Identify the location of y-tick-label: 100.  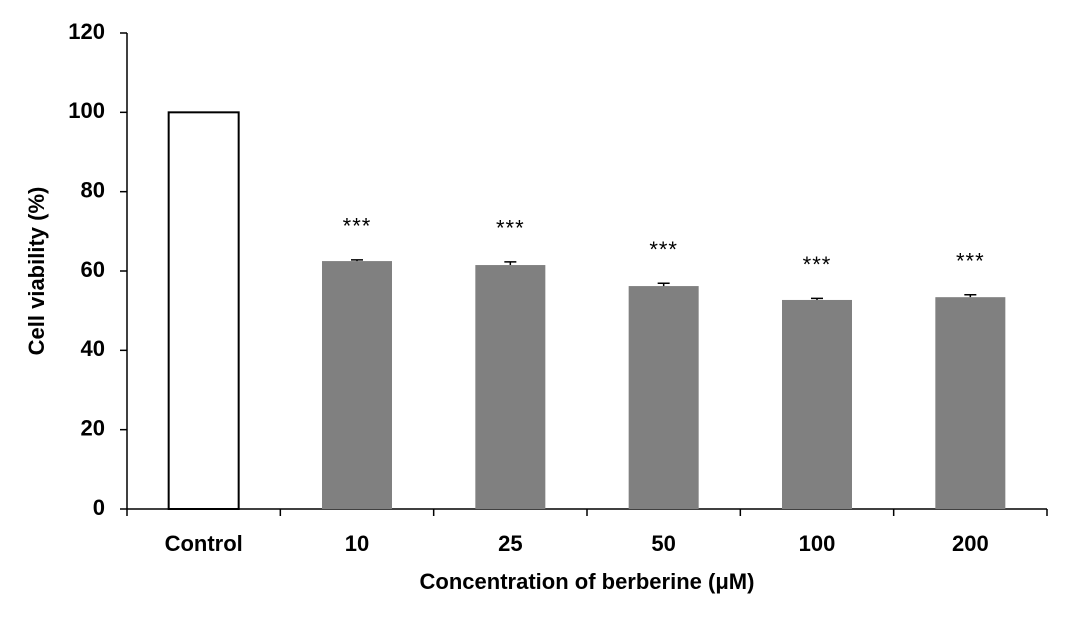
(86, 110).